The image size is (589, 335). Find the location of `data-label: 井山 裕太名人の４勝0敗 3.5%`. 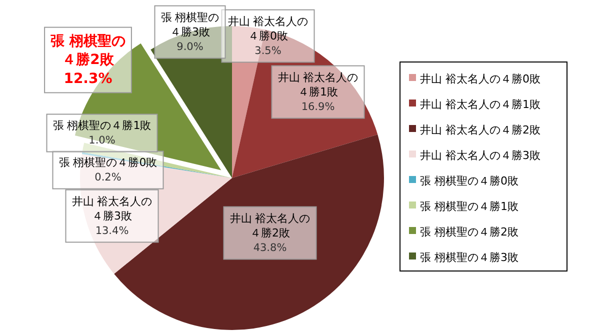

data-label: 井山 裕太名人の４勝0敗 3.5% is located at coordinates (268, 36).